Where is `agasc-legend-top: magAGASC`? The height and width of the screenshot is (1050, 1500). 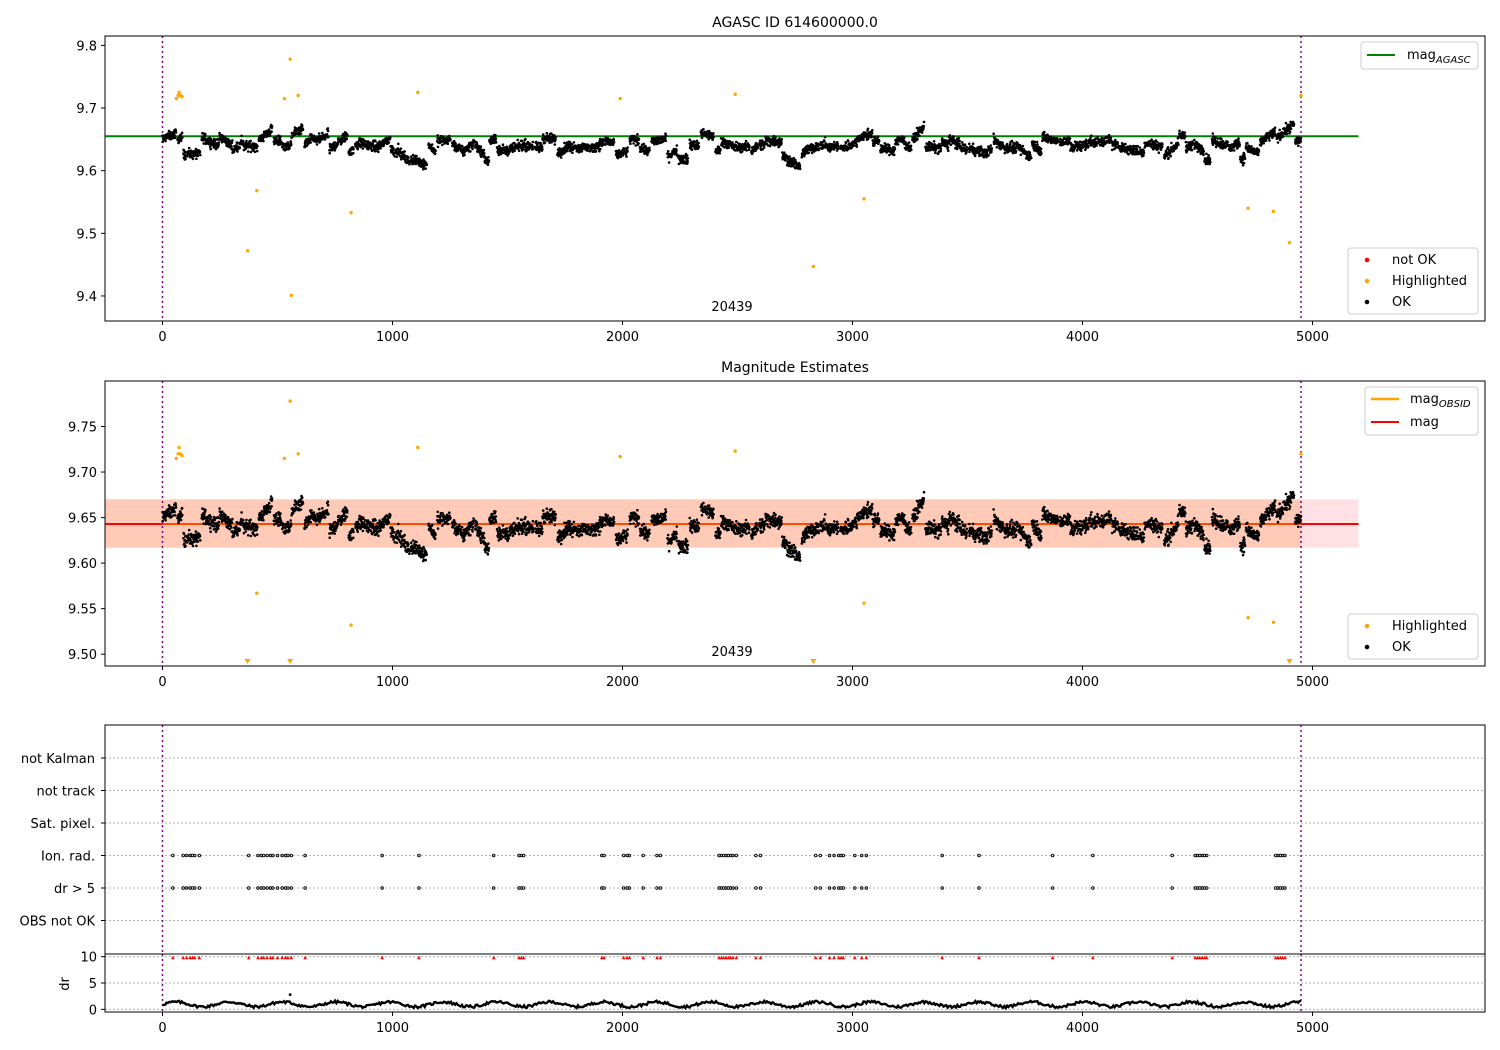
agasc-legend-top: magAGASC is located at coordinates (1419, 55).